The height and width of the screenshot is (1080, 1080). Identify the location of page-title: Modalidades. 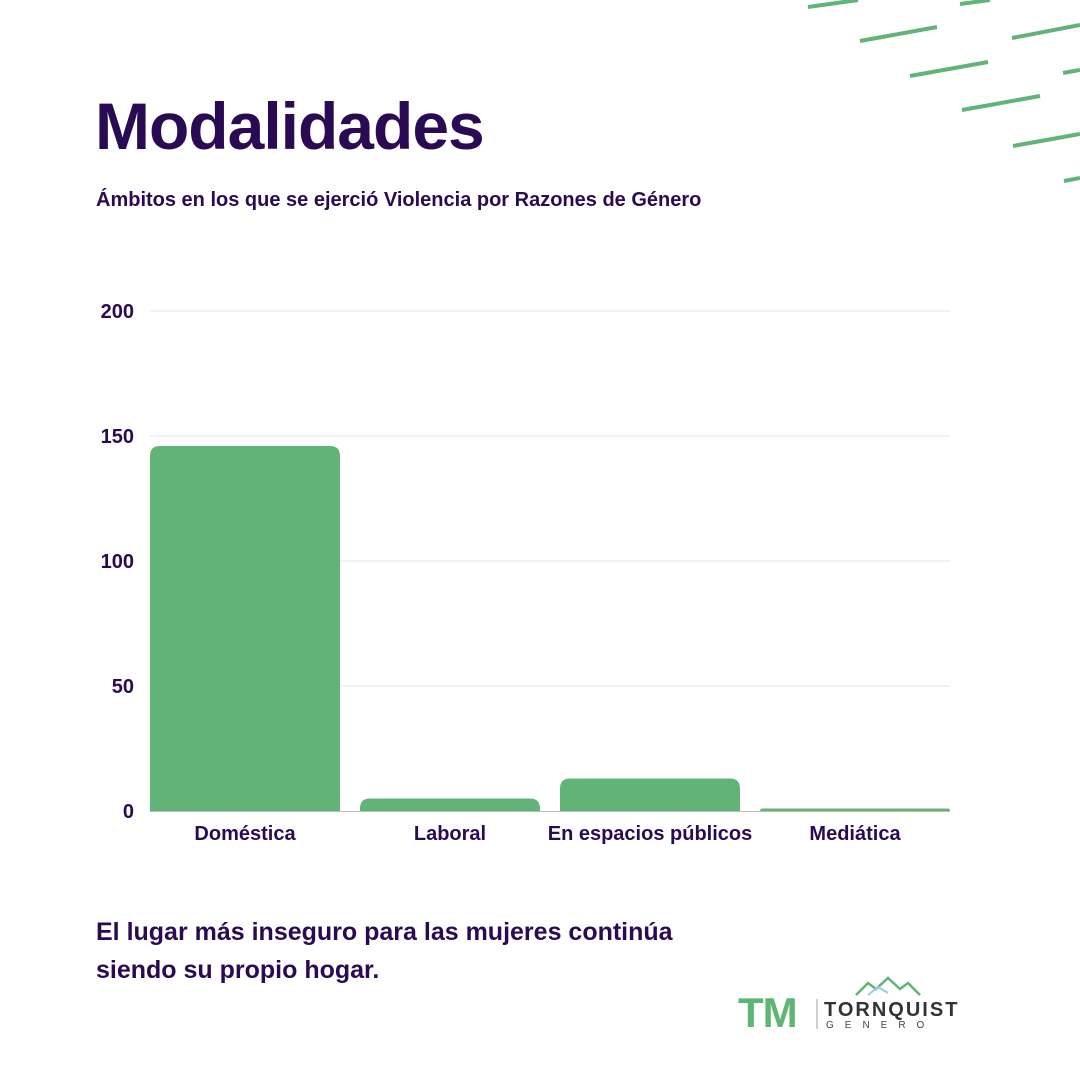
(290, 126).